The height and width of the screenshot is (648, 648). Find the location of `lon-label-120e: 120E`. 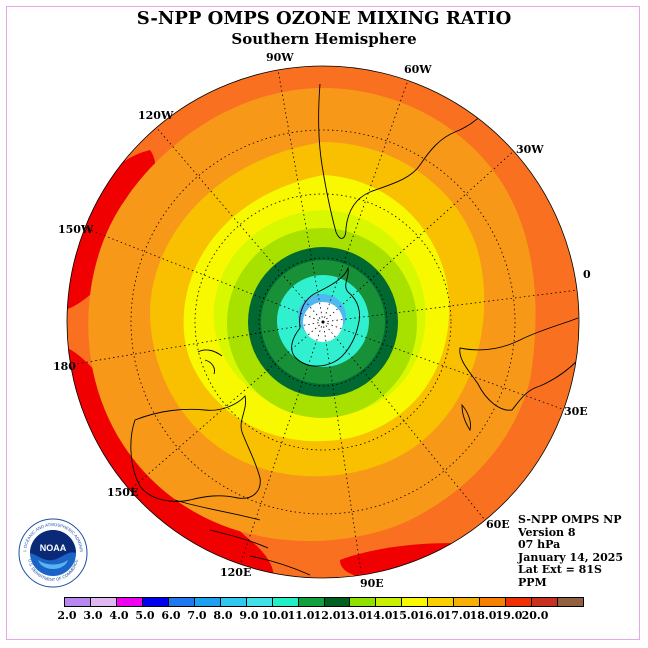

lon-label-120e: 120E is located at coordinates (236, 572).